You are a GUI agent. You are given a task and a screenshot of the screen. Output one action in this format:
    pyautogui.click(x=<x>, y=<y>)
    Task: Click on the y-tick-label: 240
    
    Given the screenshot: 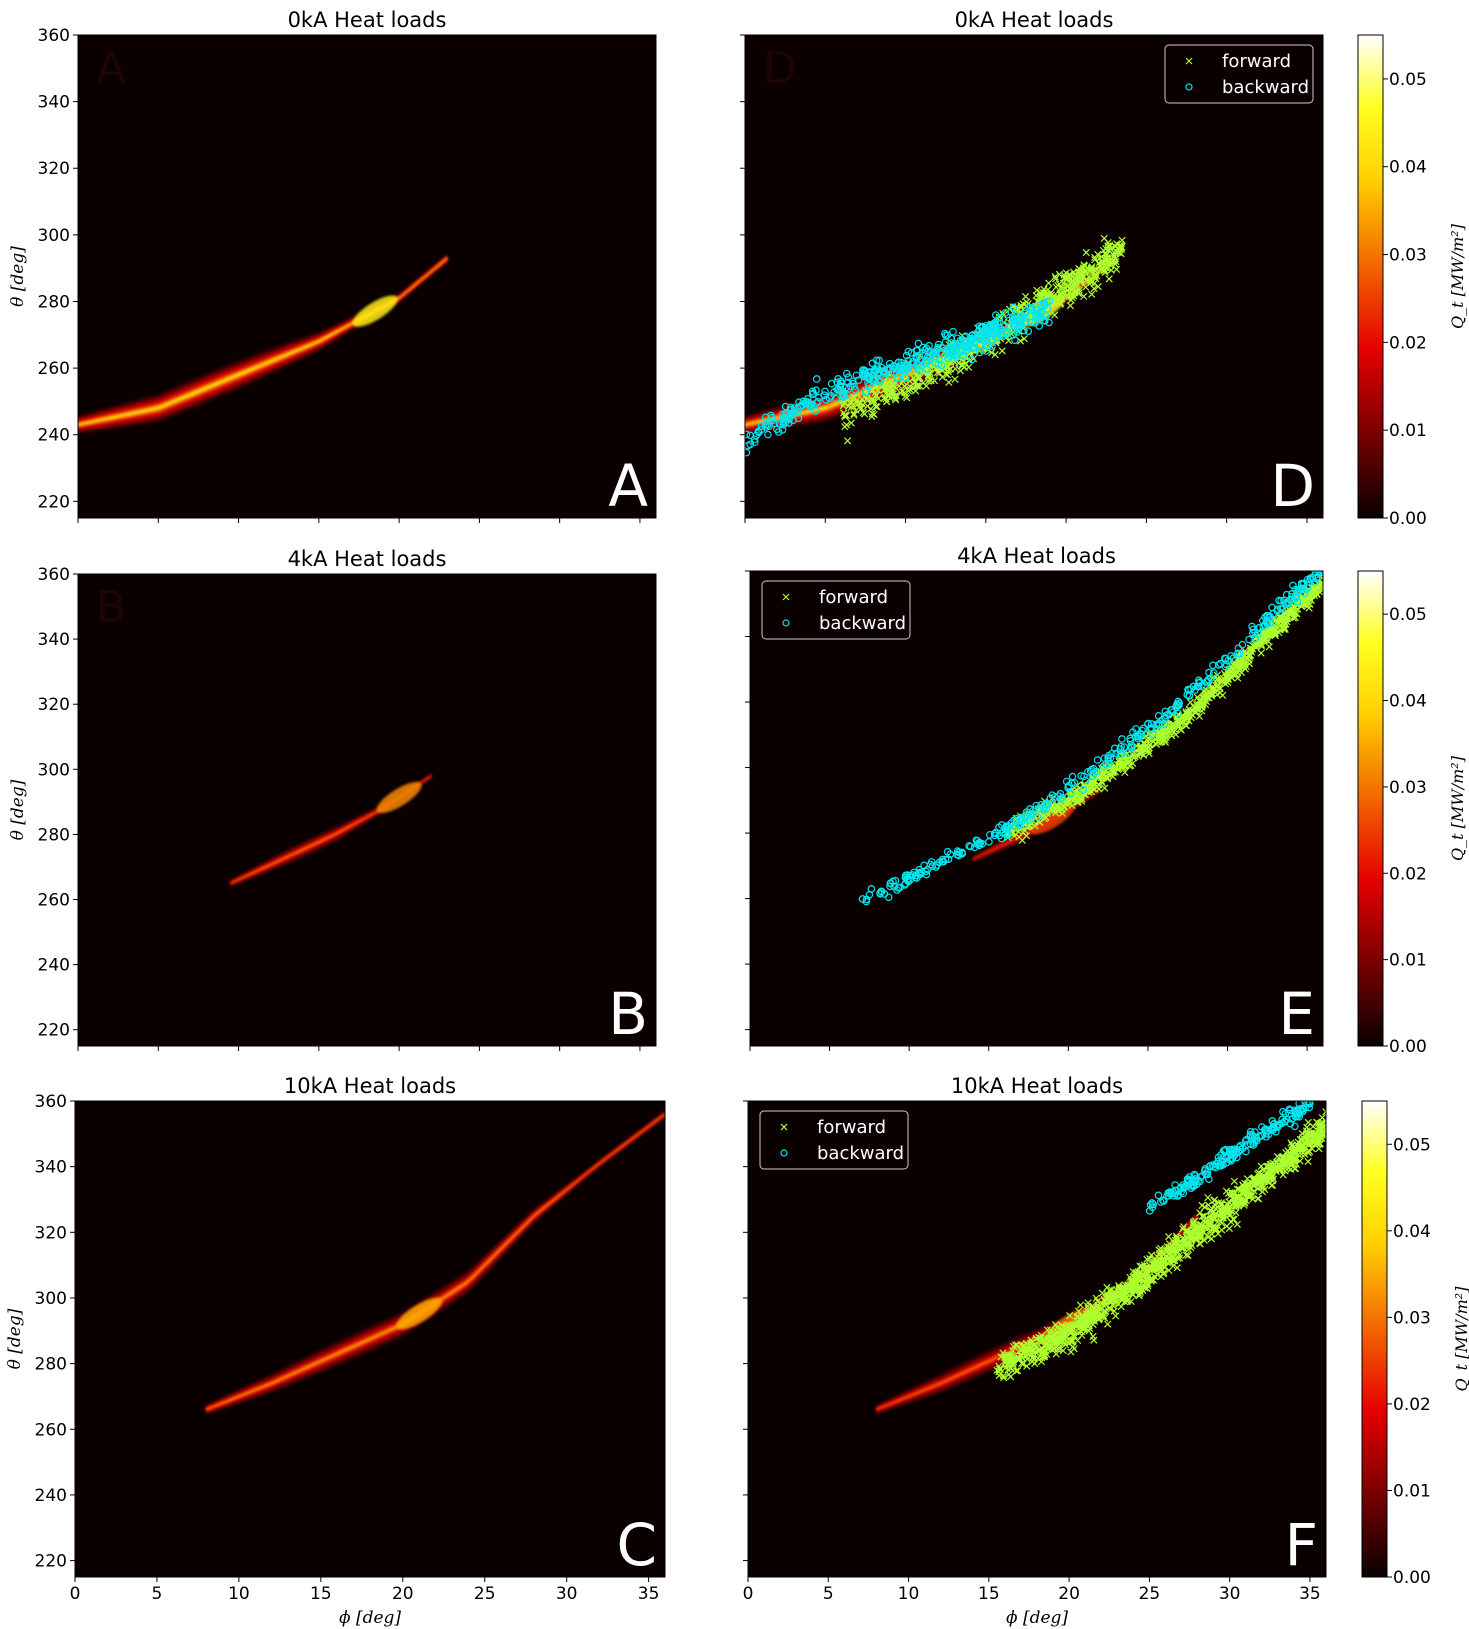 What is the action you would take?
    pyautogui.click(x=51, y=1496)
    